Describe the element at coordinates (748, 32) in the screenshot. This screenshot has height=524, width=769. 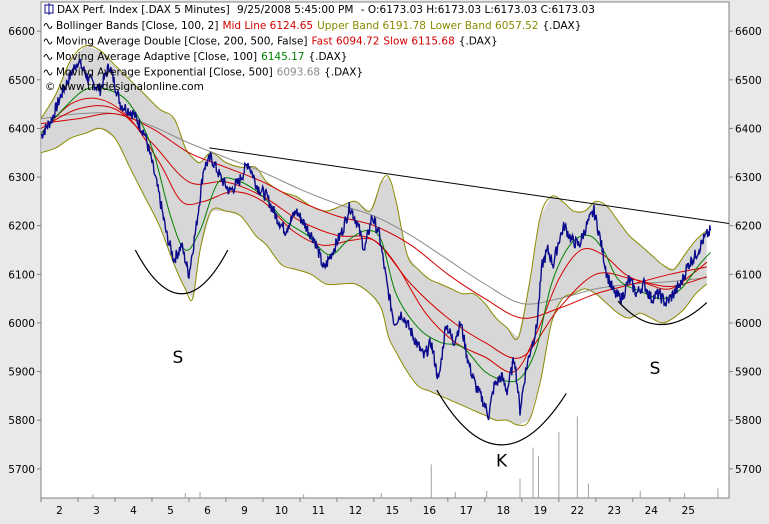
I see `y-tick-label-right: 6600` at that location.